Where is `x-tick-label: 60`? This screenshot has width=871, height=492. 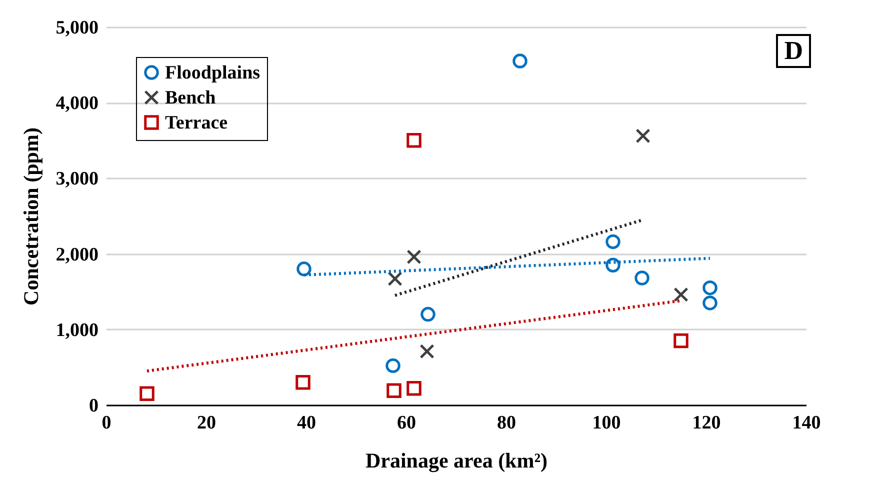 x-tick-label: 60 is located at coordinates (406, 423).